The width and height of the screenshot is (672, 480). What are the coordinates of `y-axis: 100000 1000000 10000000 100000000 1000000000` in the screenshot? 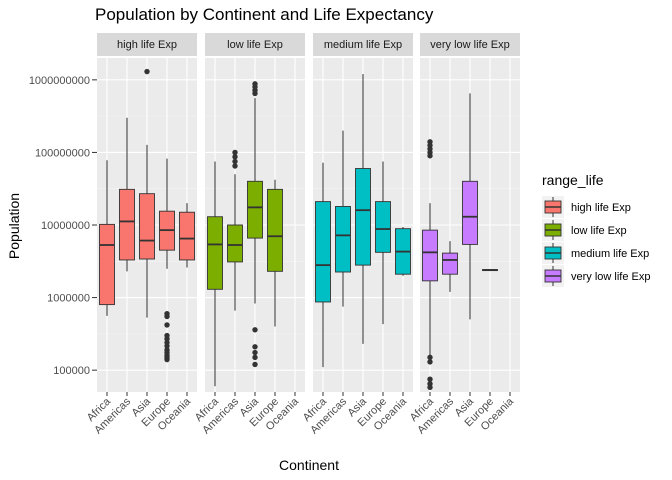 It's located at (63, 226).